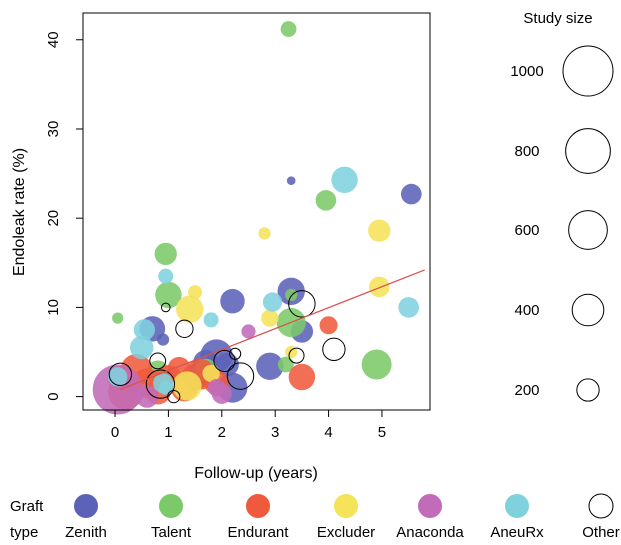  I want to click on size-legend-title: Study size, so click(557, 18).